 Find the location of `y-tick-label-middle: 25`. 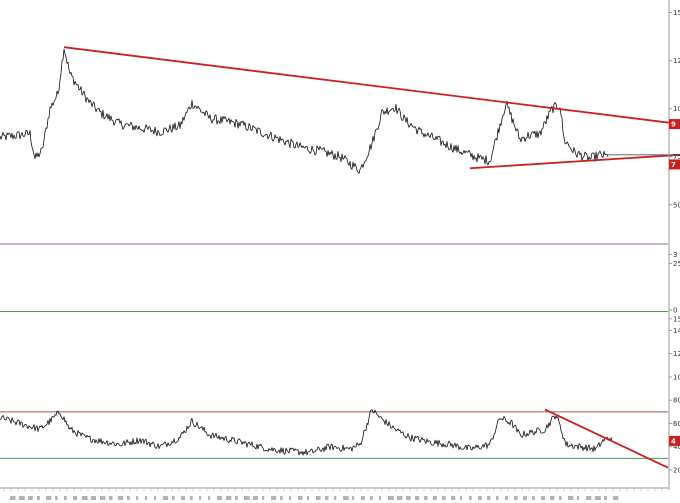

y-tick-label-middle: 25 is located at coordinates (676, 264).